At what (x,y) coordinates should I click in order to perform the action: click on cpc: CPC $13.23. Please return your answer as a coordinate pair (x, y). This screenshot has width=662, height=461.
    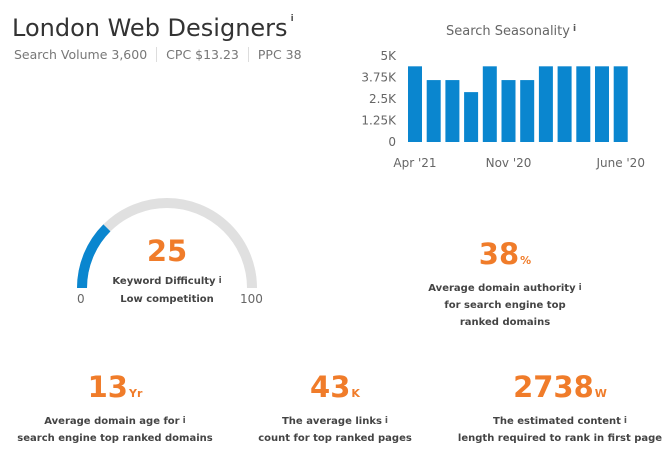
    Looking at the image, I should click on (202, 54).